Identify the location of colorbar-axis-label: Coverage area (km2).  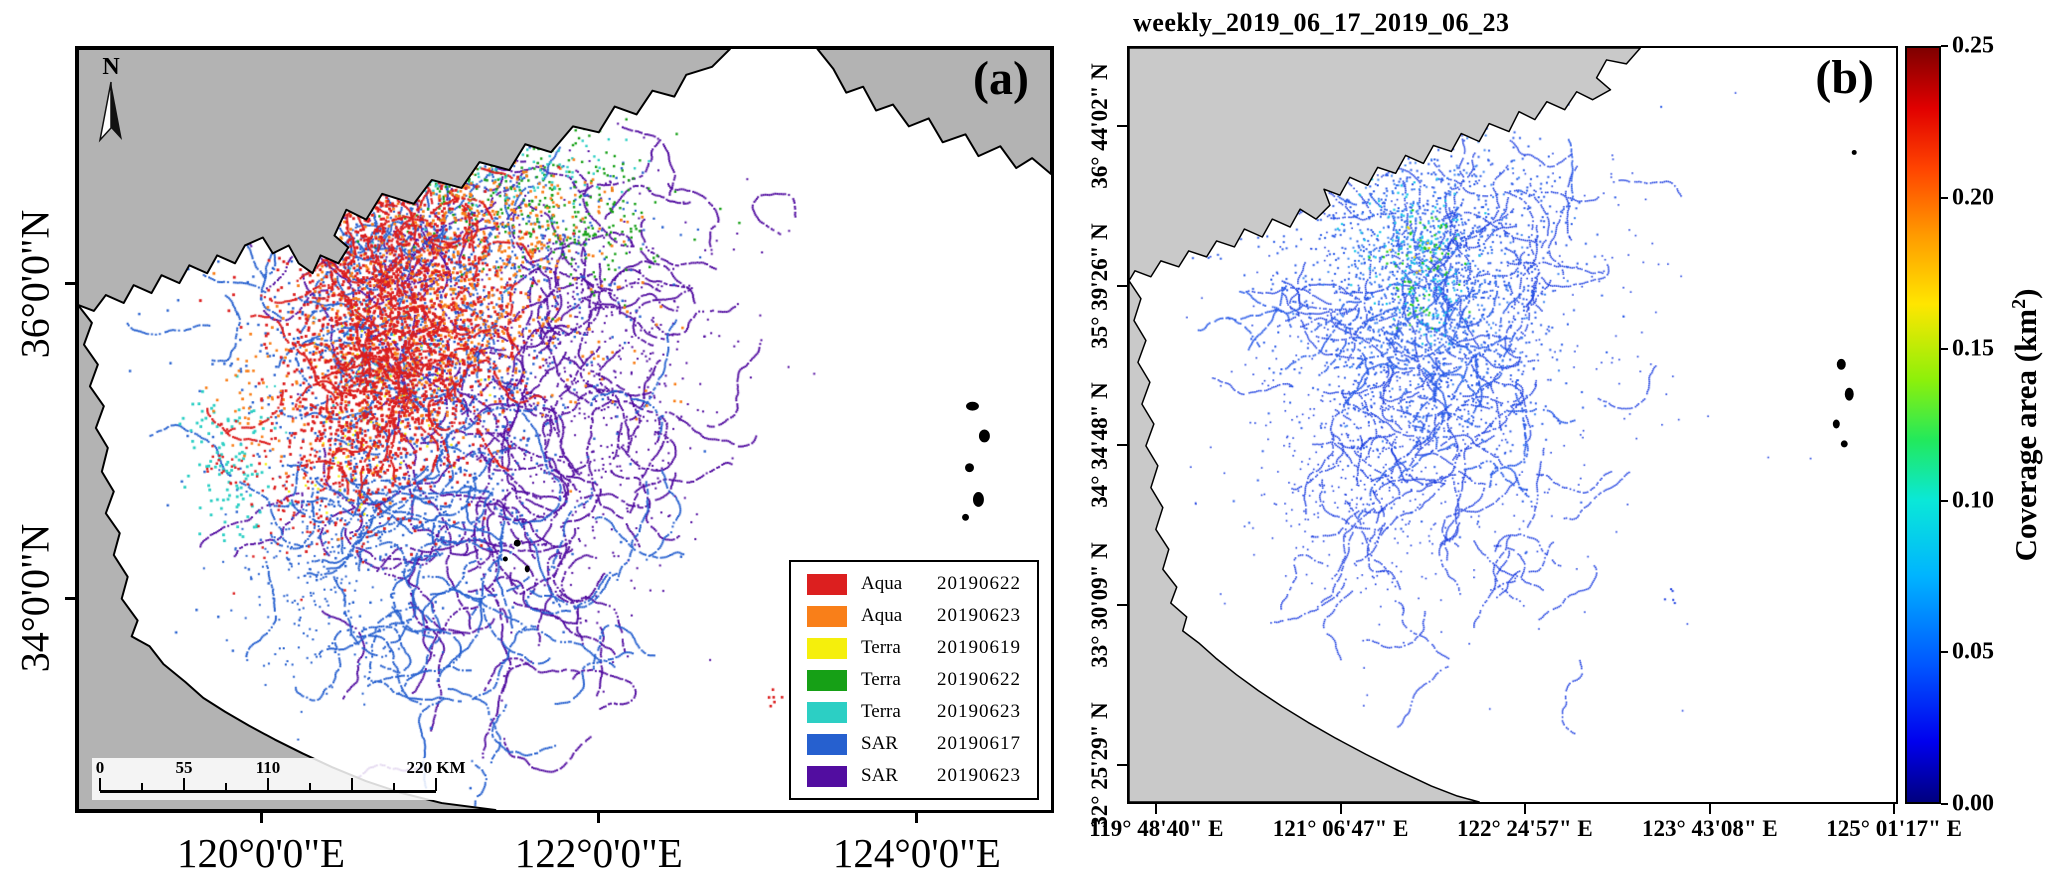
(2026, 425).